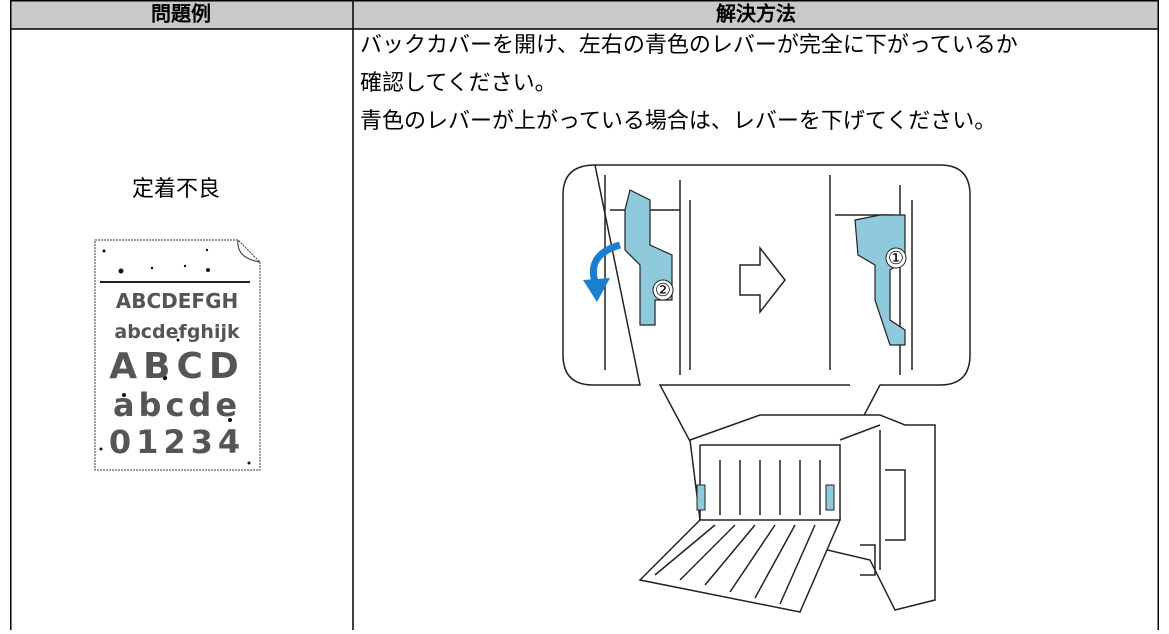  What do you see at coordinates (177, 332) in the screenshot?
I see `sample-text: abcdefghijk` at bounding box center [177, 332].